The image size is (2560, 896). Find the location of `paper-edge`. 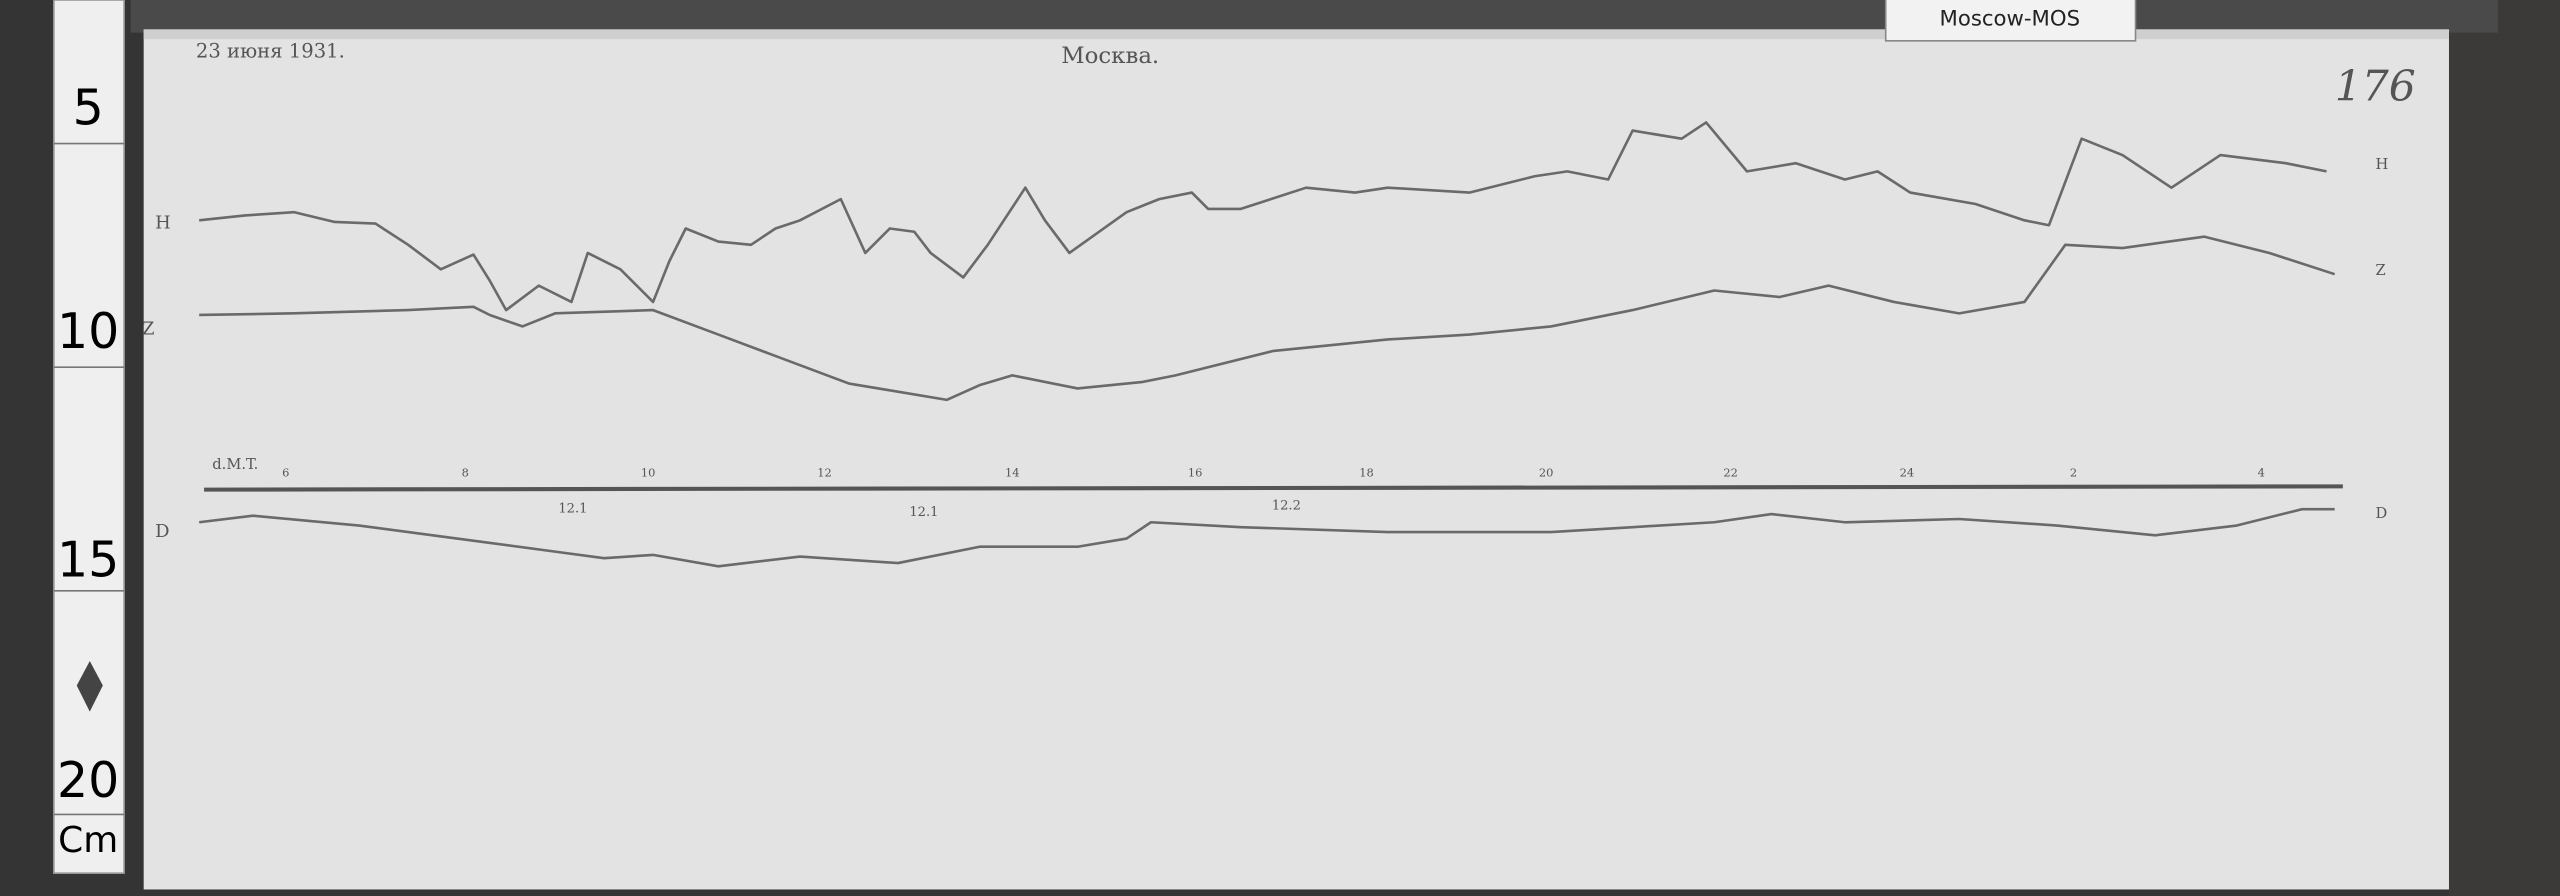

paper-edge is located at coordinates (1296, 34).